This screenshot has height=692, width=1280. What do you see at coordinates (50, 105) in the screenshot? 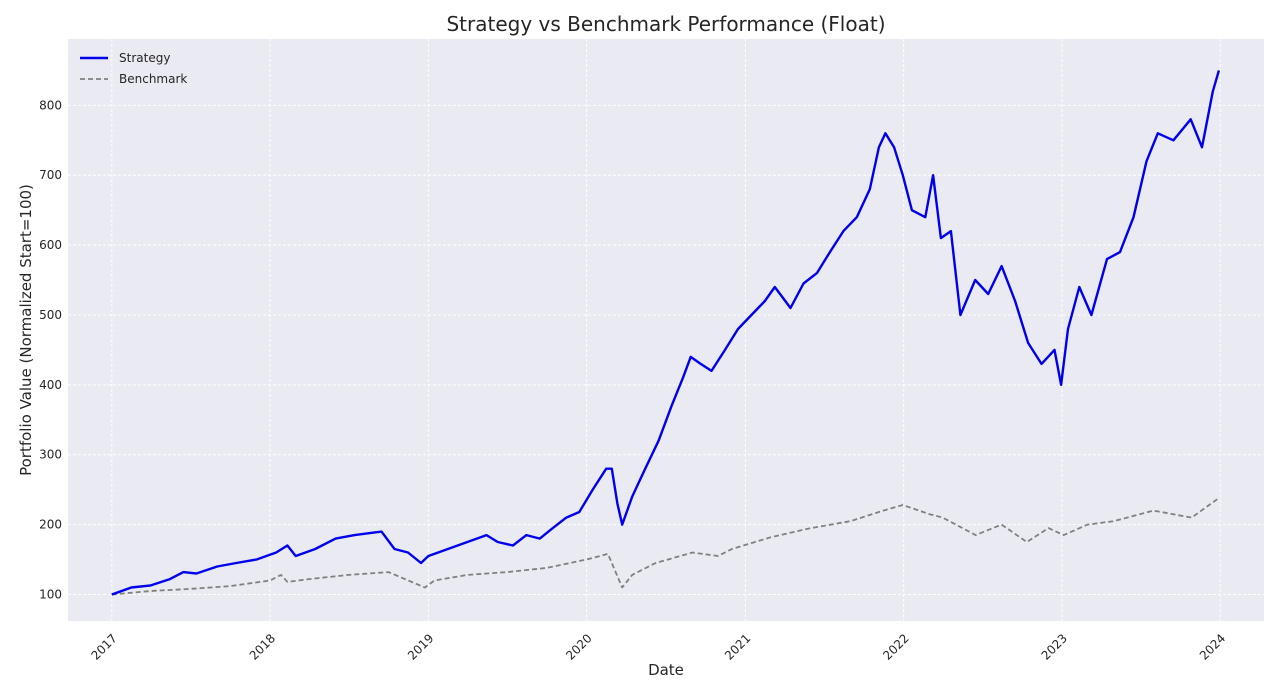
I see `y-tick-label: 800` at bounding box center [50, 105].